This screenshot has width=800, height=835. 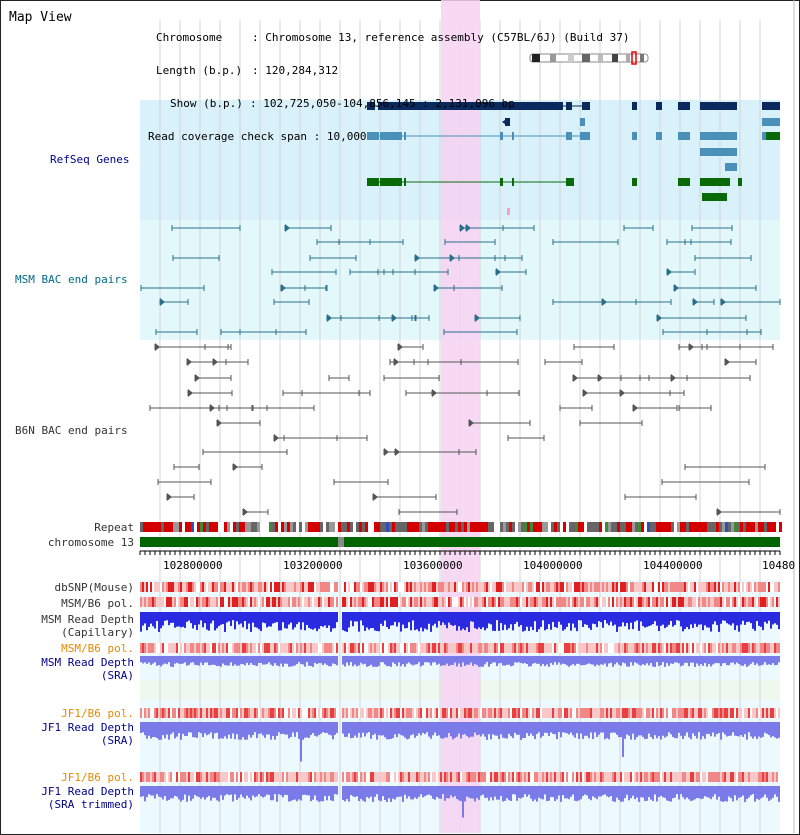 I want to click on track-label-jf1-depth-trimmed: JF1 Read Depth, so click(x=87, y=791).